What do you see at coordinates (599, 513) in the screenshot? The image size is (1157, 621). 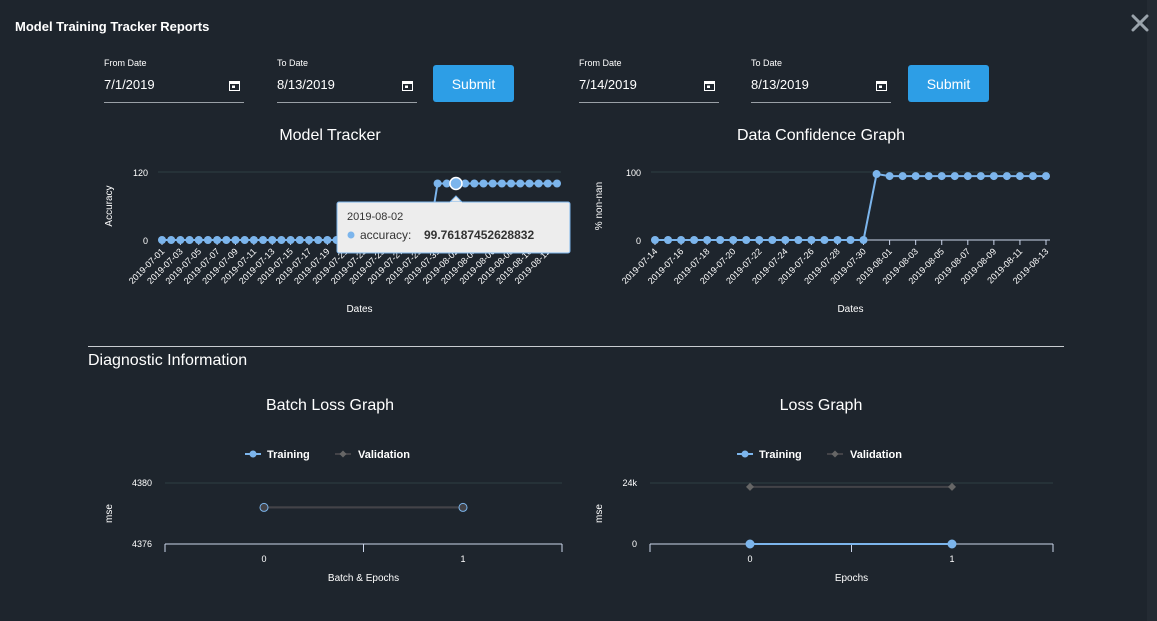 I see `y-axis-title: mse` at bounding box center [599, 513].